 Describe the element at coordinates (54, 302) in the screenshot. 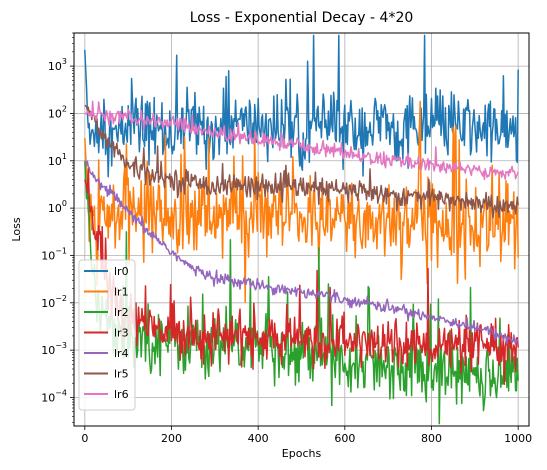

I see `y-tick-label: 10⁻²` at that location.